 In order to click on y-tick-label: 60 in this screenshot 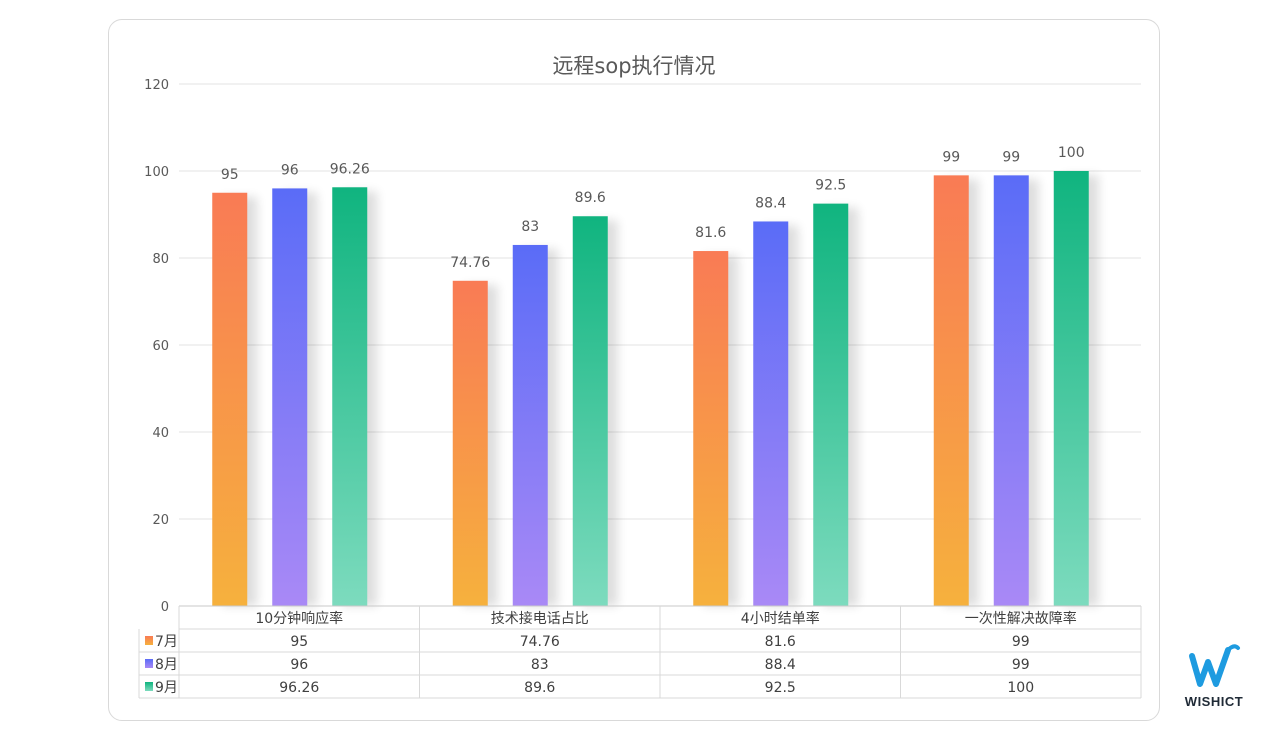, I will do `click(160, 346)`.